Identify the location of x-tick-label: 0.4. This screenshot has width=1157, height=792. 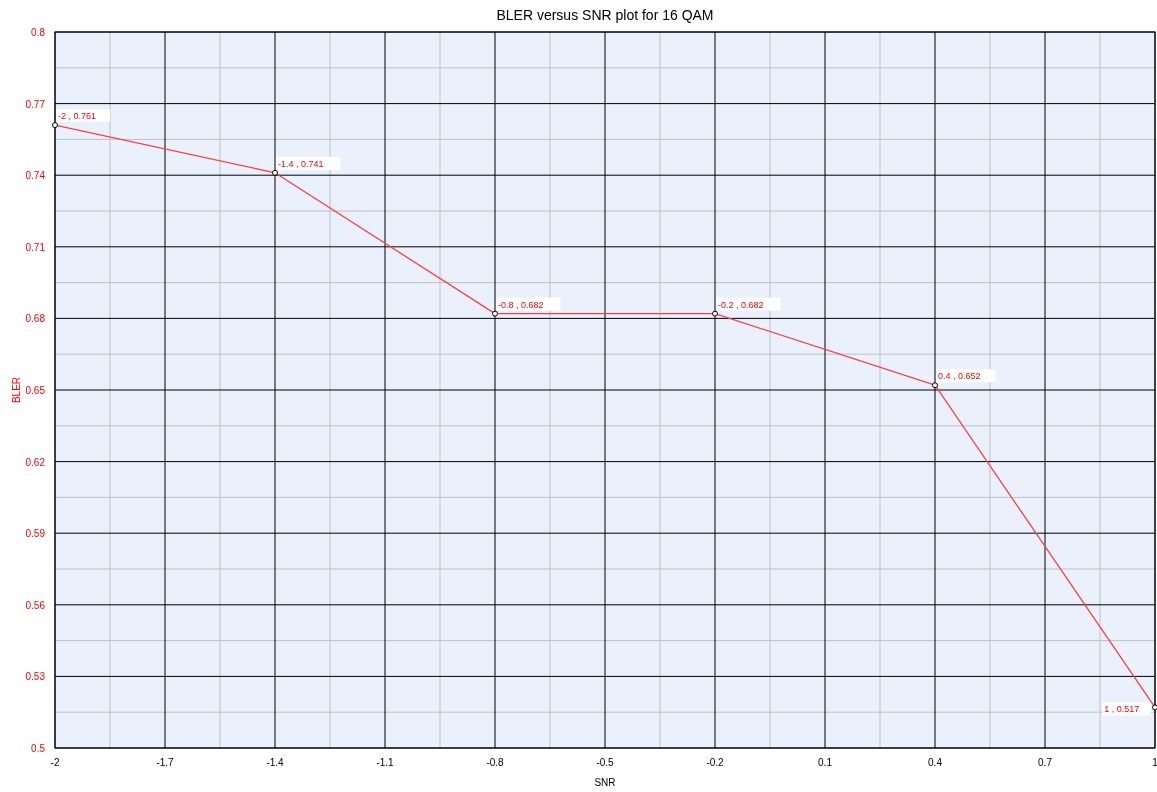
(935, 762).